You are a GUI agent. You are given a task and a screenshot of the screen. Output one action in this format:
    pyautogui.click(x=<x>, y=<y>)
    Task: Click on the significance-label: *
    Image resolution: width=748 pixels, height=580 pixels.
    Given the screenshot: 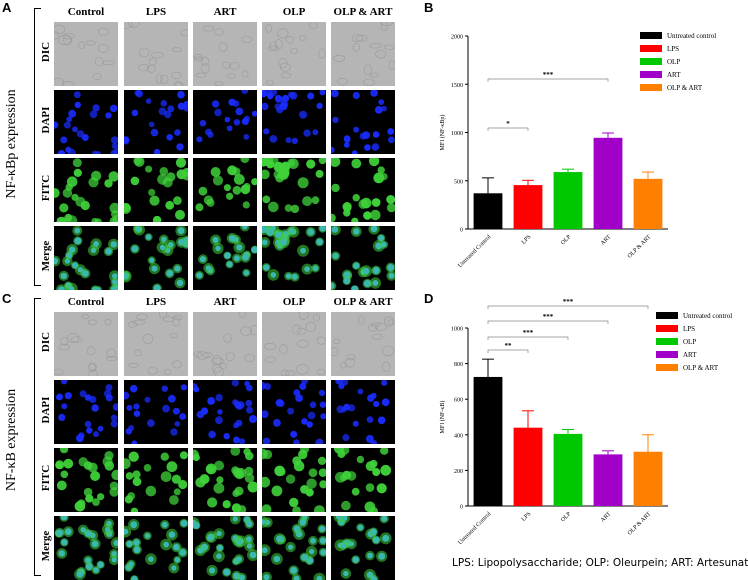 What is the action you would take?
    pyautogui.click(x=508, y=124)
    